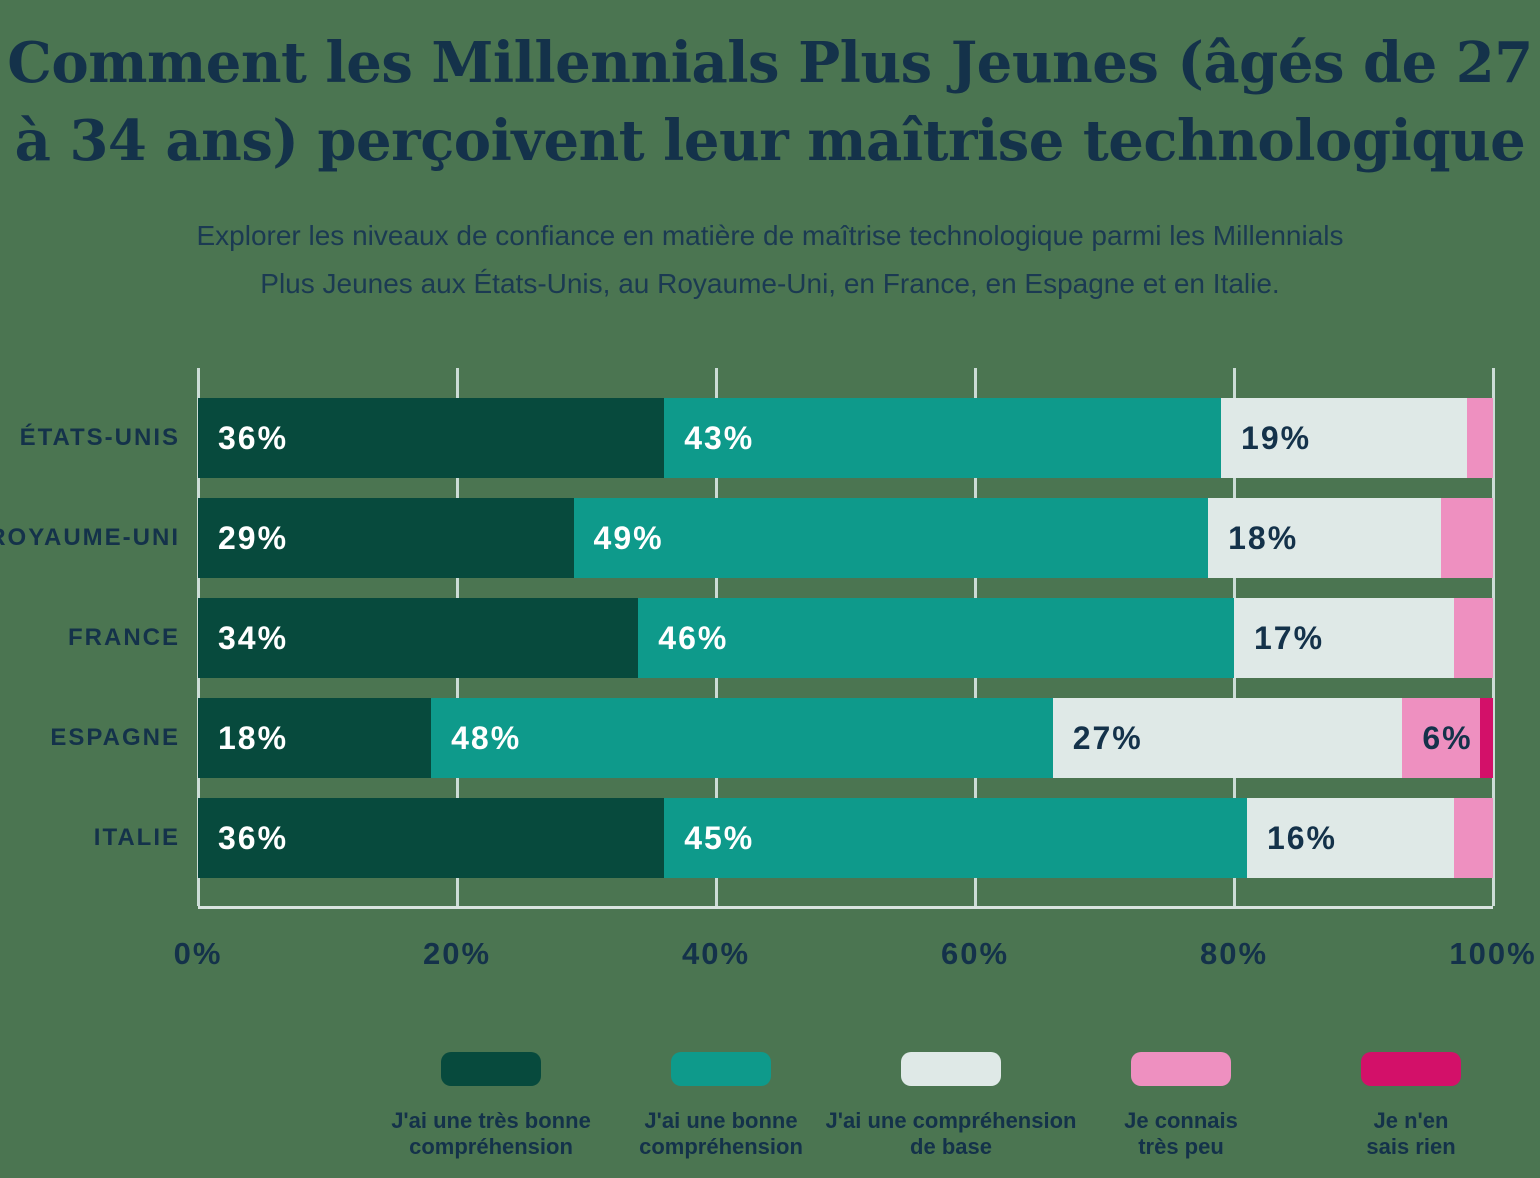 This screenshot has height=1178, width=1540. What do you see at coordinates (1411, 1106) in the screenshot?
I see `legend-item-4: Je n'en sais rien` at bounding box center [1411, 1106].